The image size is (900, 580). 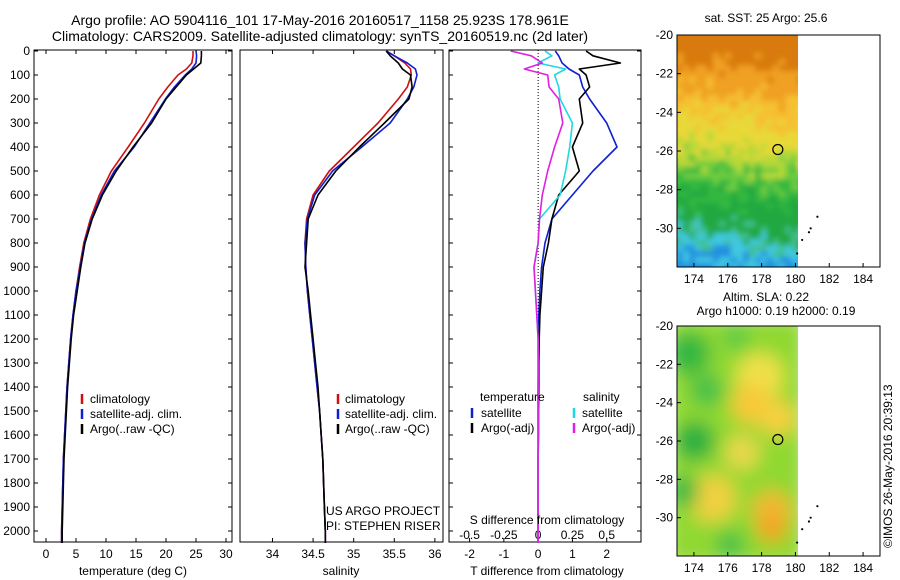 I want to click on depth-tick-label: 1100, so click(x=17, y=315).